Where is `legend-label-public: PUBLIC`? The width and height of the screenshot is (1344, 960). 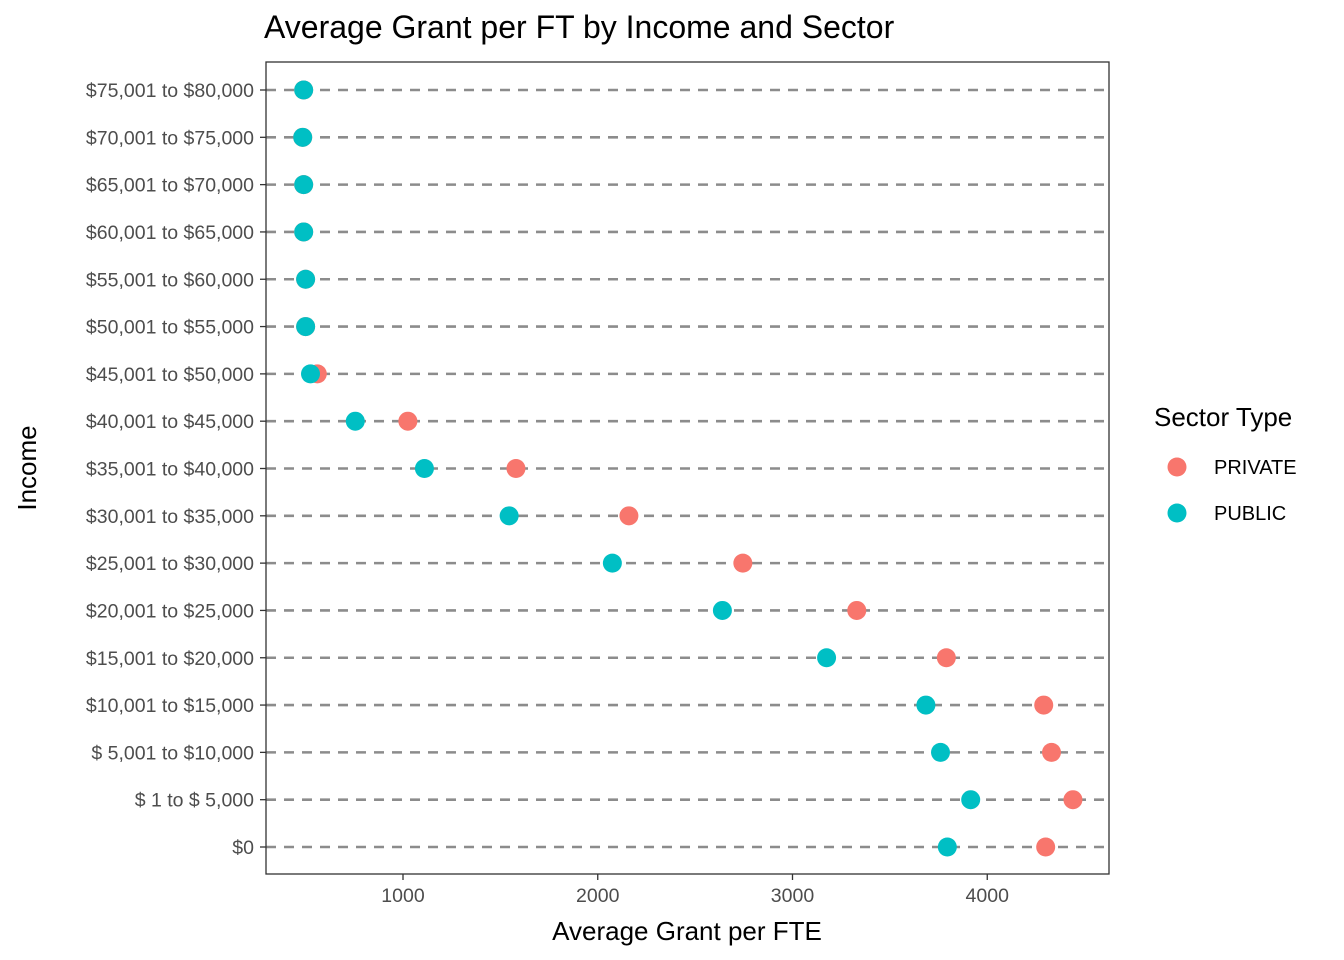
legend-label-public: PUBLIC is located at coordinates (1250, 514).